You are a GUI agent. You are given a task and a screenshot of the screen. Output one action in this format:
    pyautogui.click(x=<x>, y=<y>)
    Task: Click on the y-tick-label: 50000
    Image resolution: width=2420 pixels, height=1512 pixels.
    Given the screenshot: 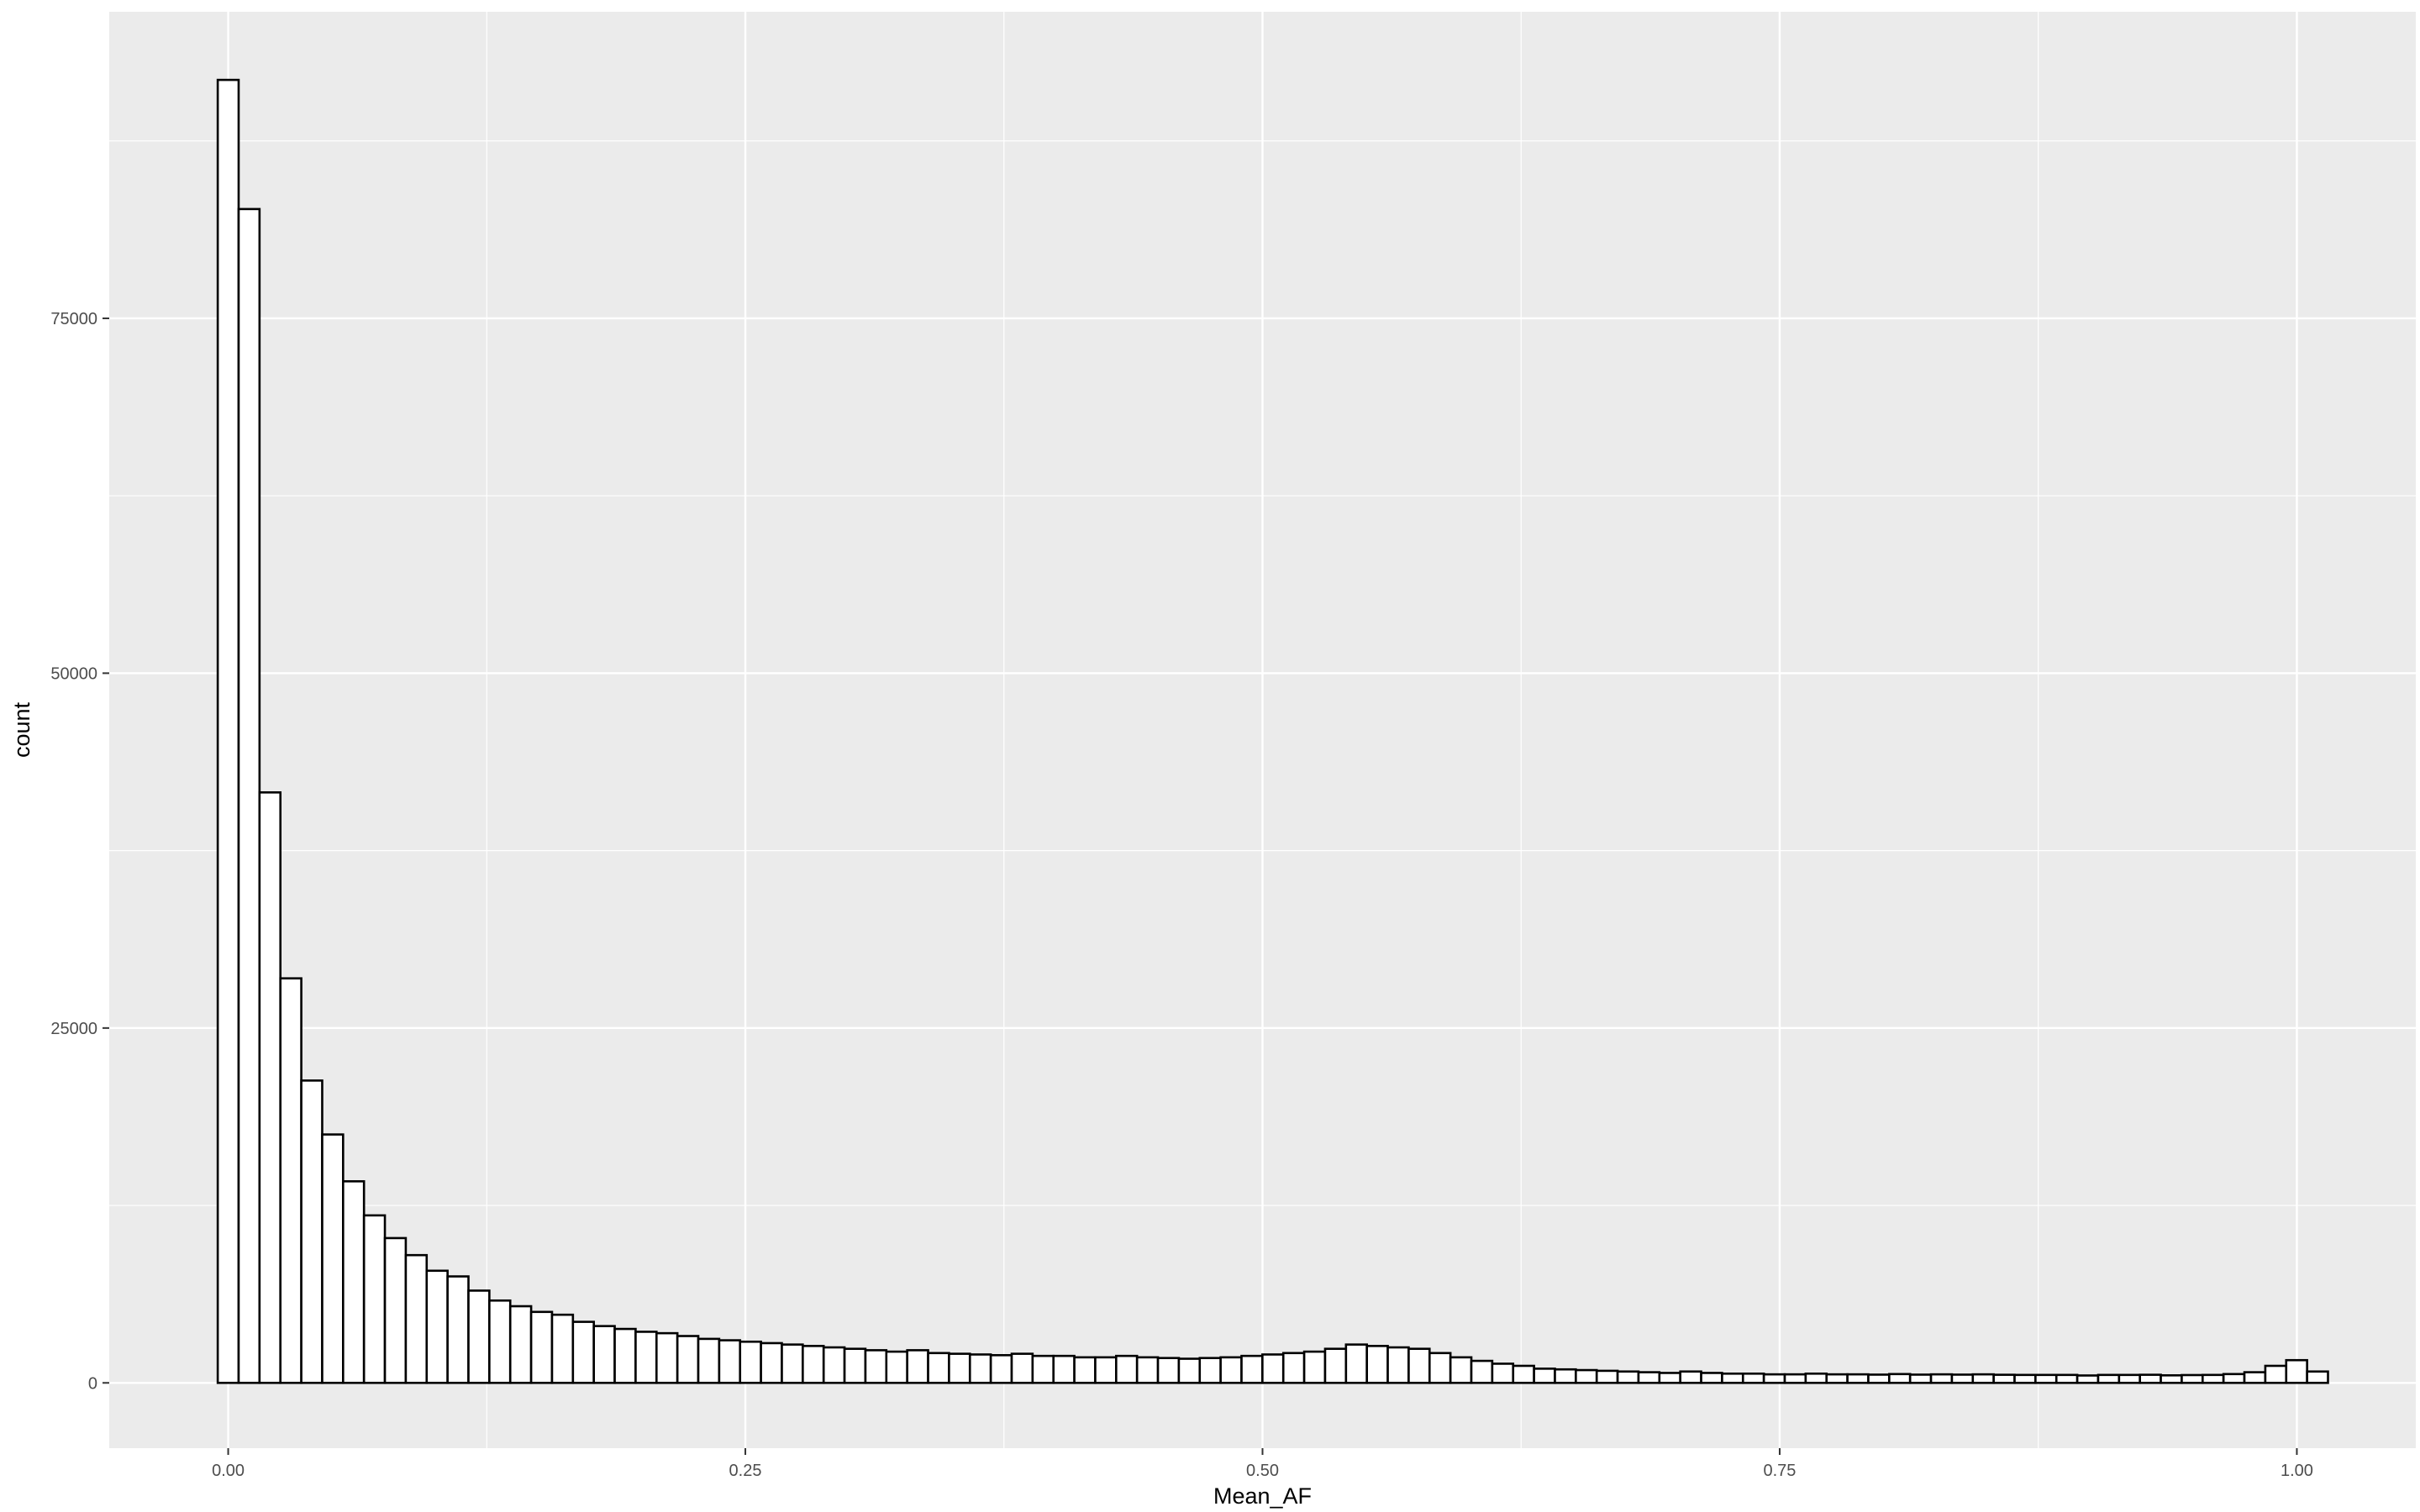 What is the action you would take?
    pyautogui.click(x=73, y=673)
    